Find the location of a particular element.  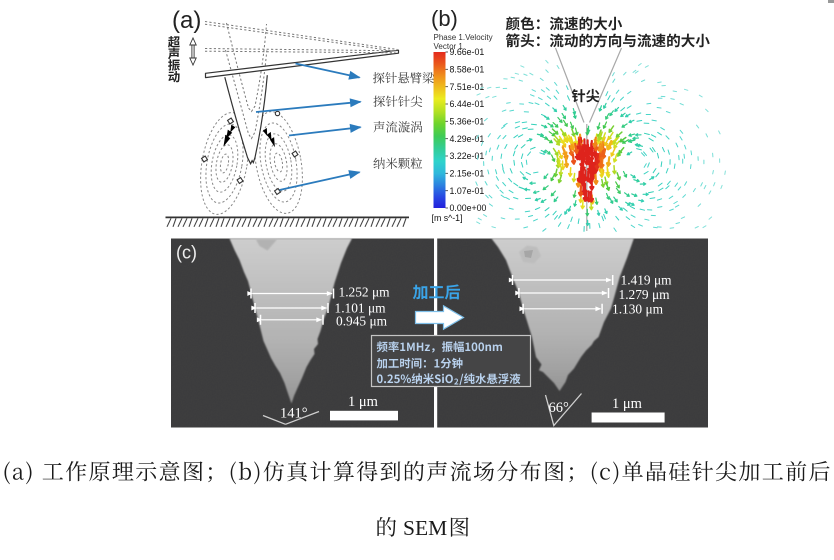

svg-text: (b) is located at coordinates (444, 18).